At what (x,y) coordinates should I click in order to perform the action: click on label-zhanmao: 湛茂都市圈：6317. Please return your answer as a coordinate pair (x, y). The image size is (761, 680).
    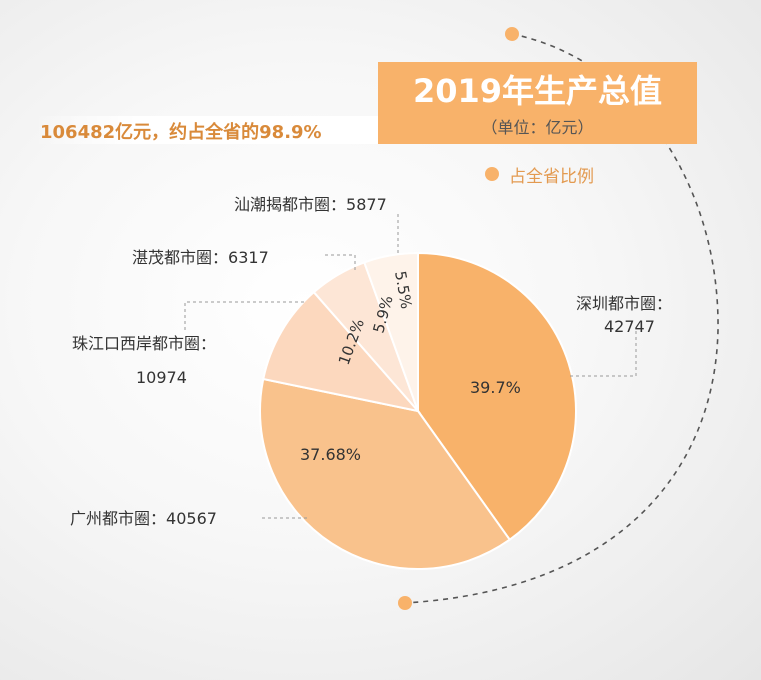
    Looking at the image, I should click on (200, 256).